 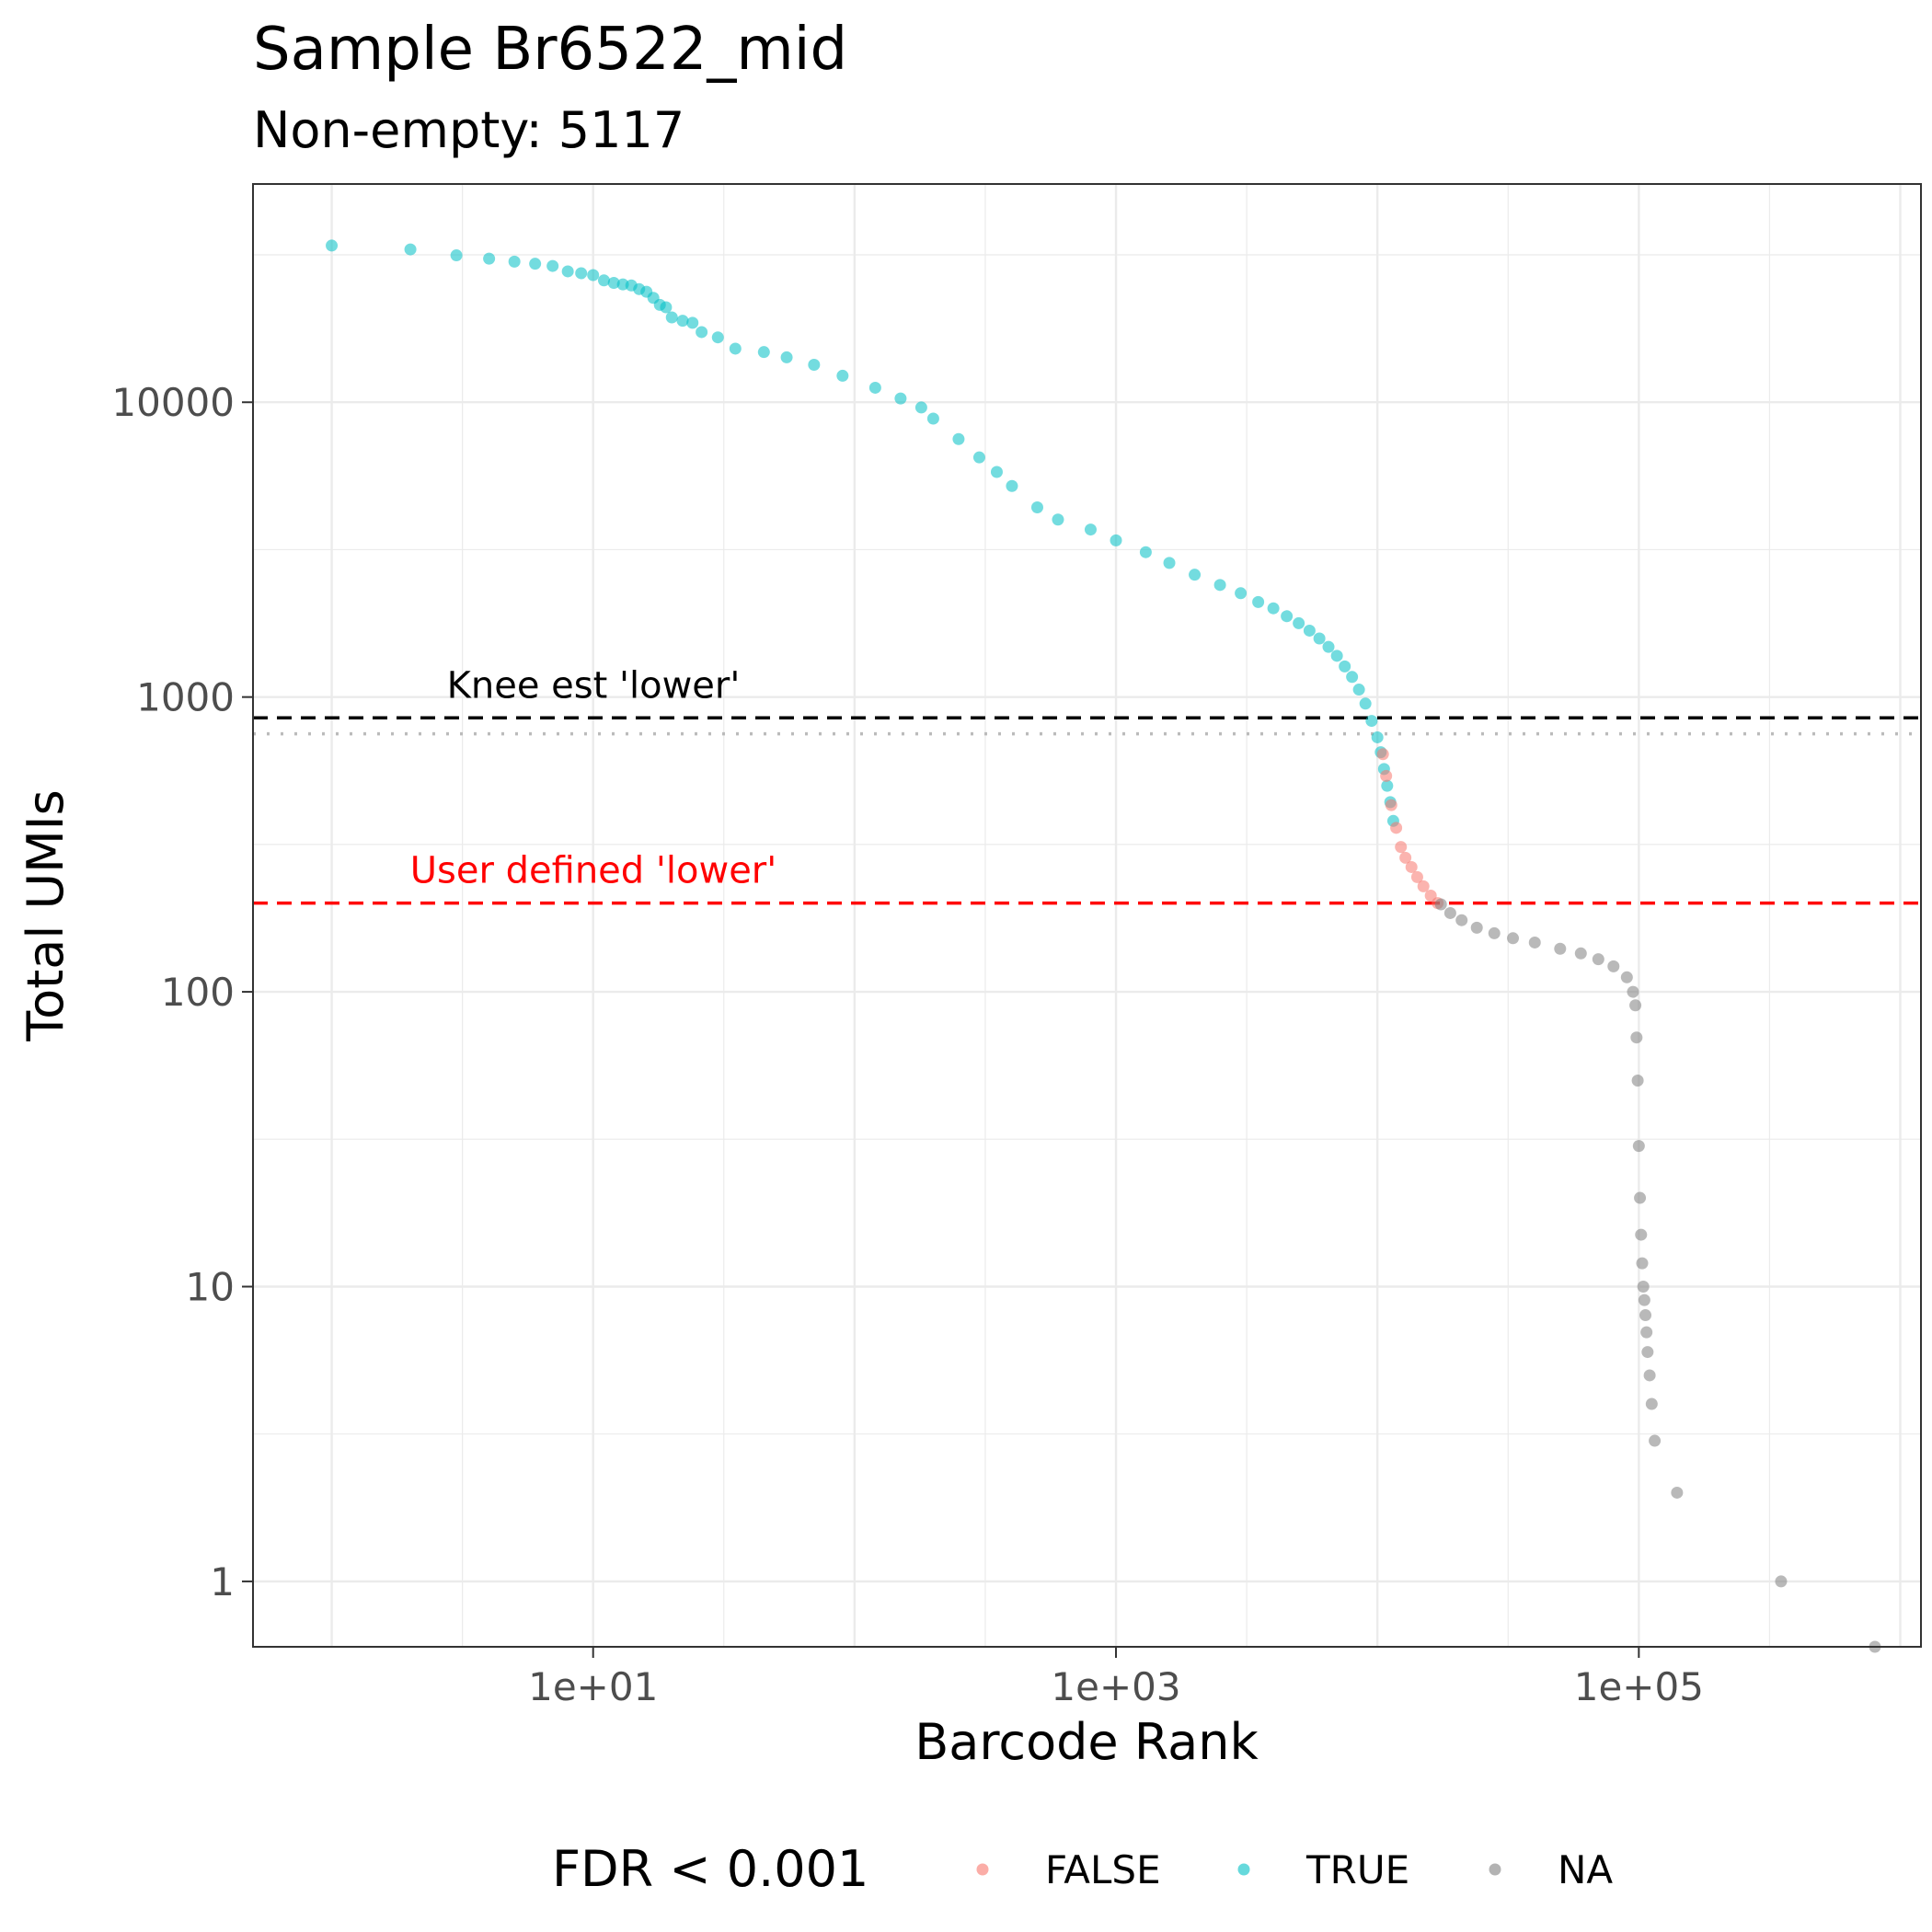 What do you see at coordinates (198, 993) in the screenshot?
I see `y-tick-label: 100` at bounding box center [198, 993].